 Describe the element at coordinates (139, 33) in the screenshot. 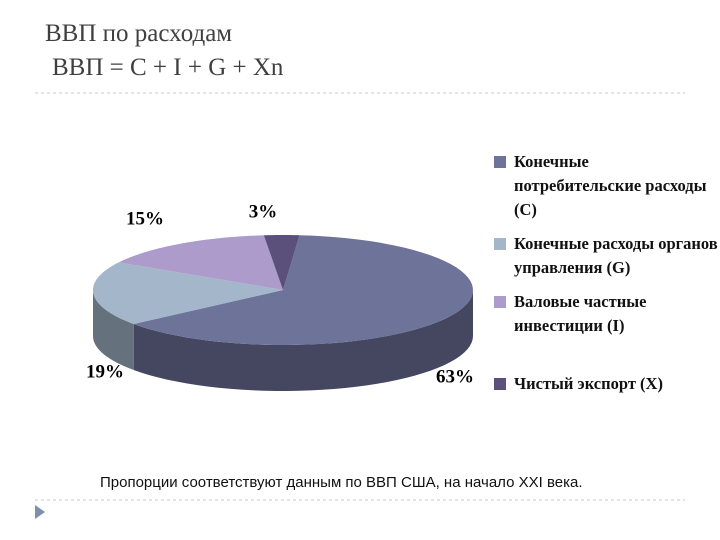

I see `title: ВВП по расходам` at that location.